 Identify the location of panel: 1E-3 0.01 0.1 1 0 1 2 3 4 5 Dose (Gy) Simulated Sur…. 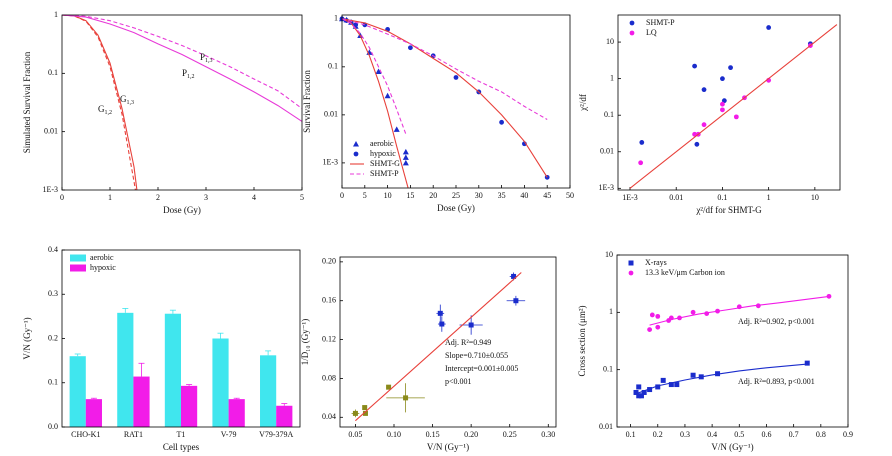
(163, 112).